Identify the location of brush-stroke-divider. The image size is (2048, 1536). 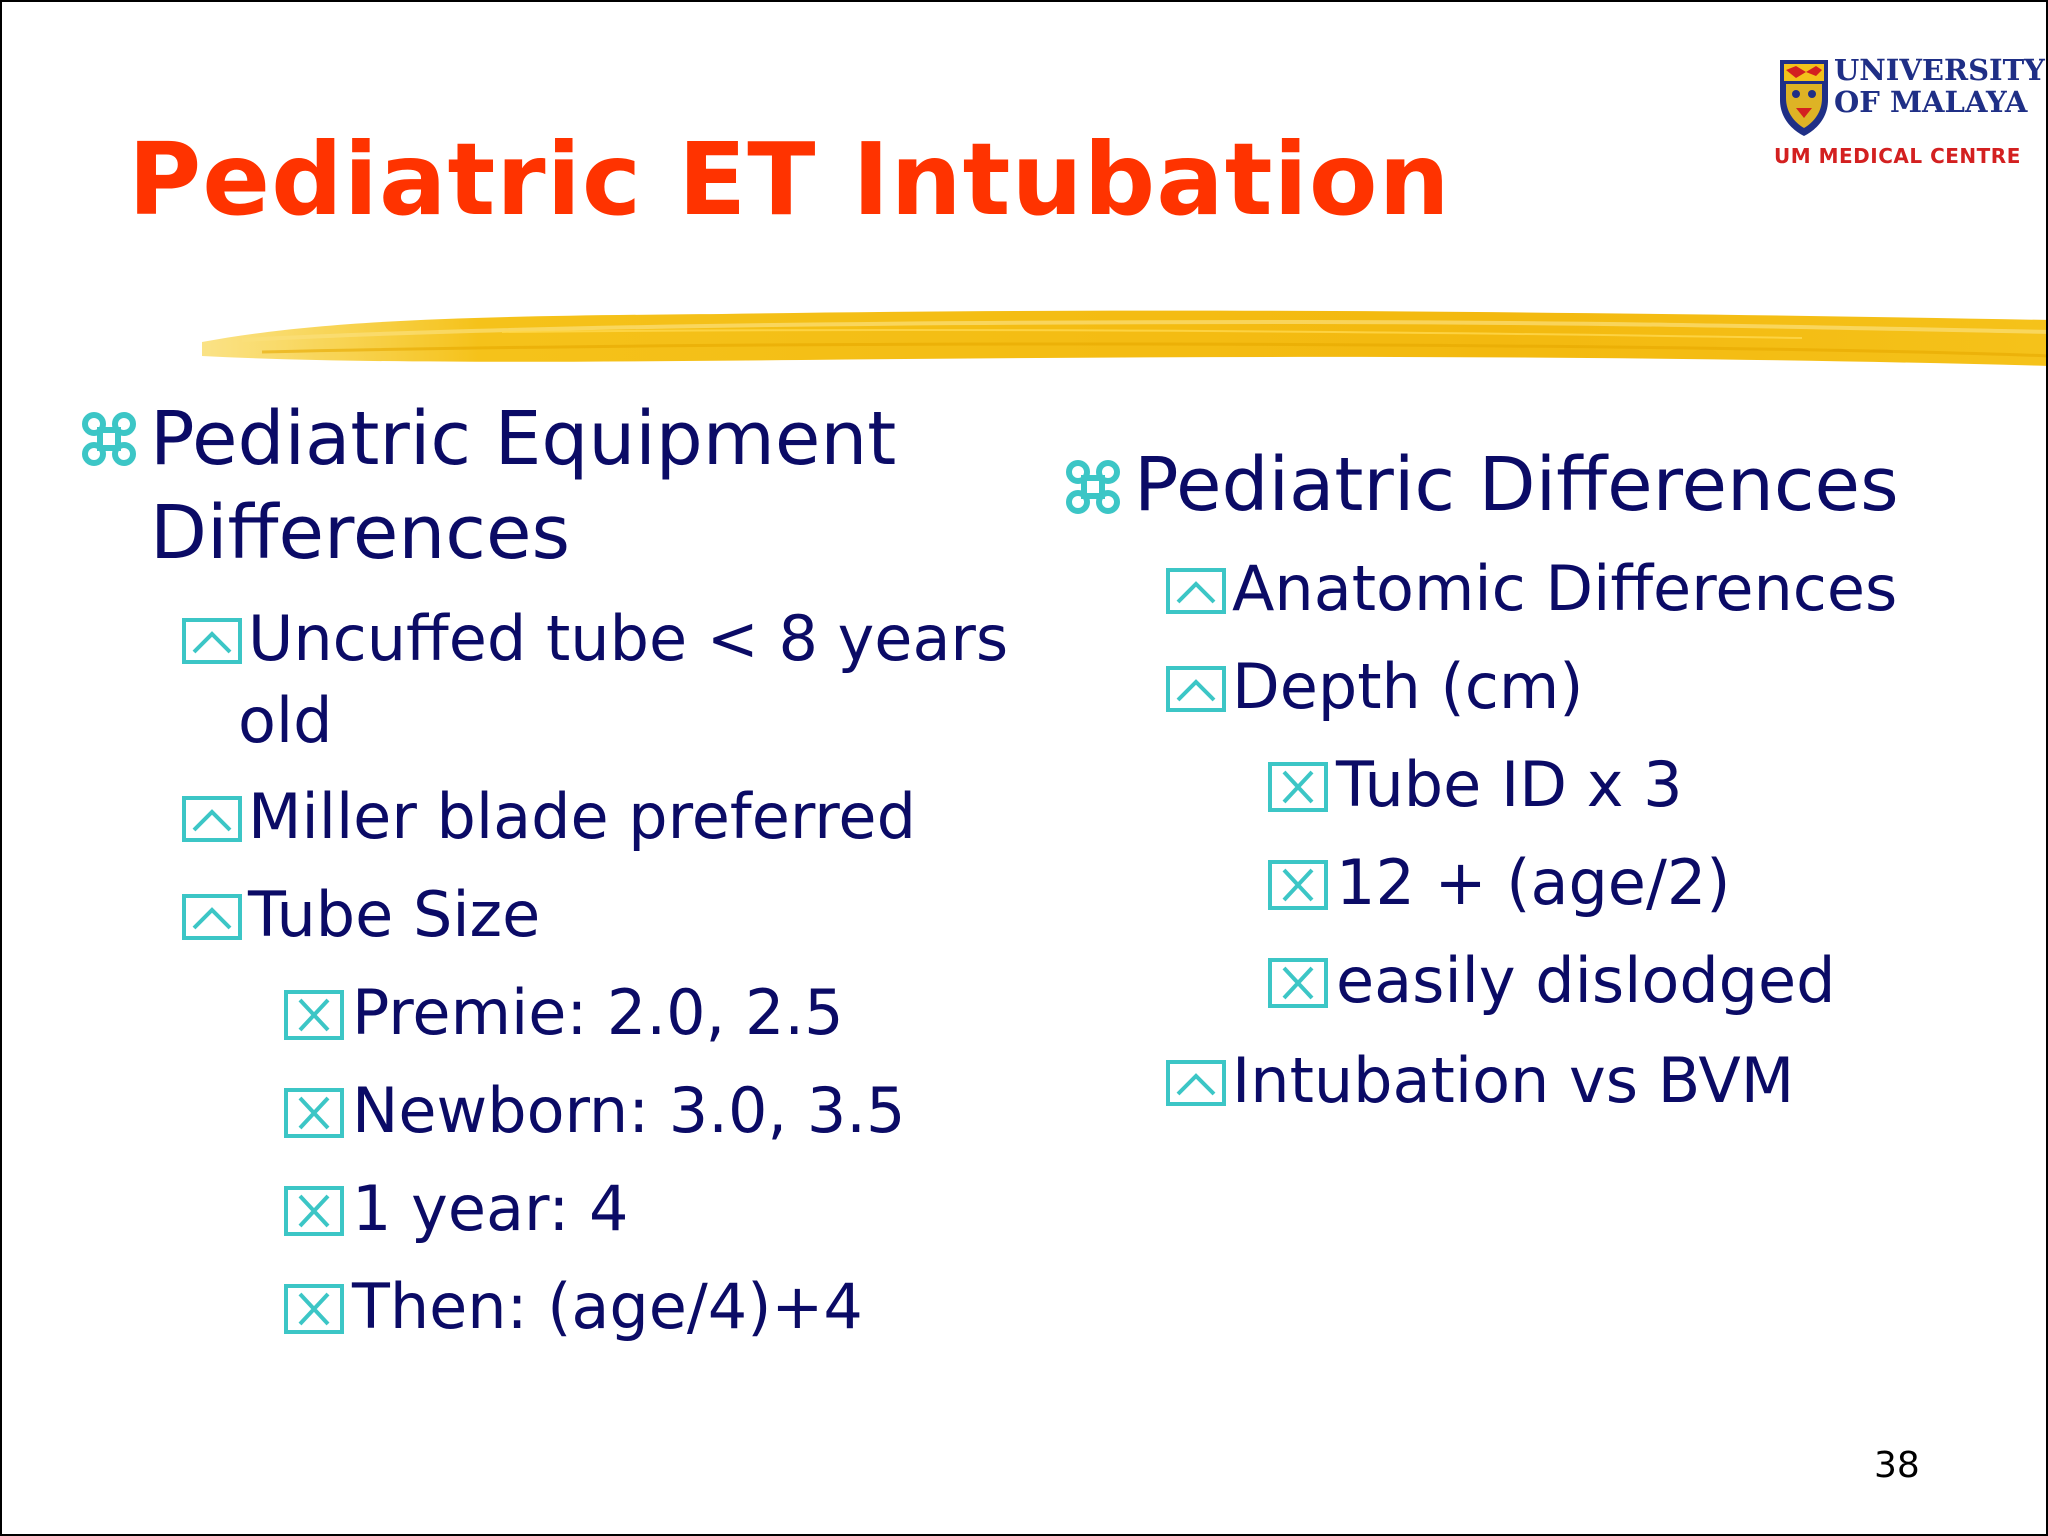
(1124, 338).